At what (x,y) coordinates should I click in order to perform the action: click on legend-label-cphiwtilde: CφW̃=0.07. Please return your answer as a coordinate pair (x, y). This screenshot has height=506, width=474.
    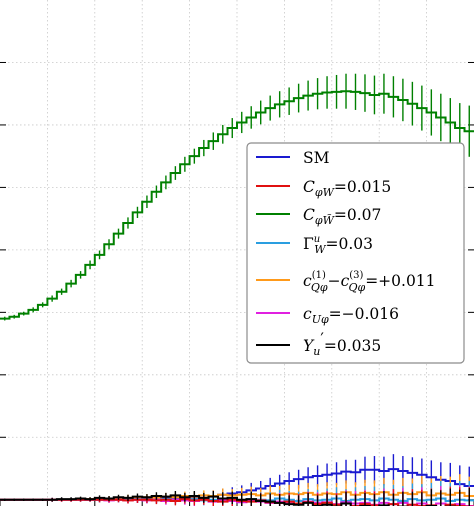
    Looking at the image, I should click on (342, 216).